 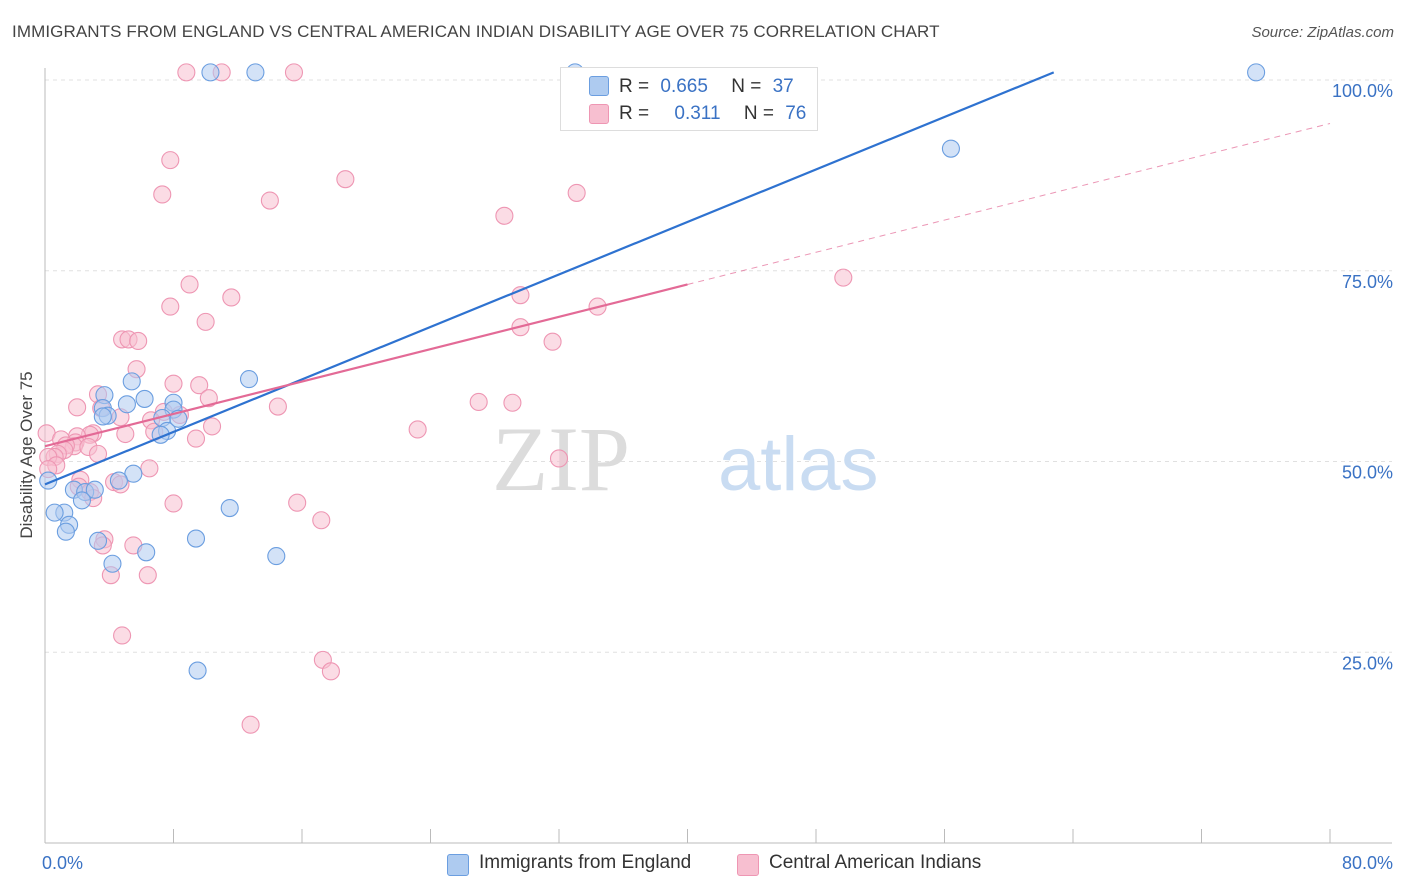 What do you see at coordinates (1362, 91) in the screenshot?
I see `y-tick-label-100: 100.0%` at bounding box center [1362, 91].